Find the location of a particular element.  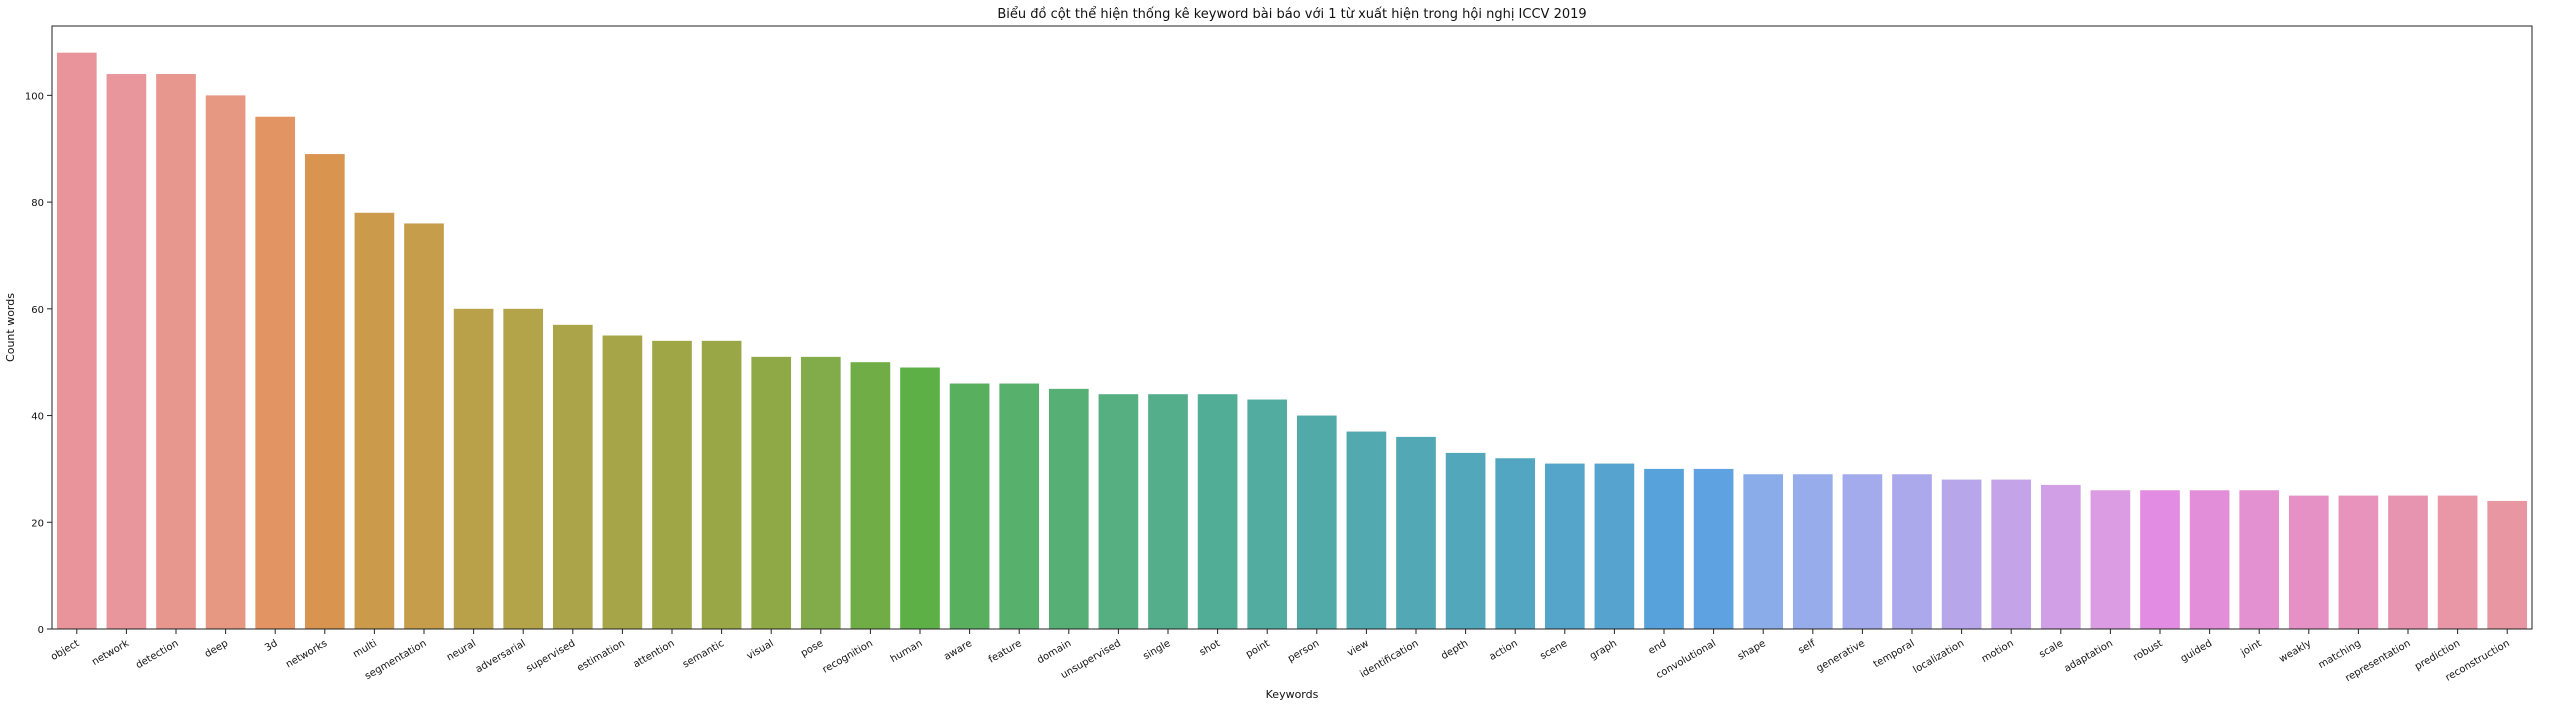

x-tick-label: adaptation is located at coordinates (2088, 656).